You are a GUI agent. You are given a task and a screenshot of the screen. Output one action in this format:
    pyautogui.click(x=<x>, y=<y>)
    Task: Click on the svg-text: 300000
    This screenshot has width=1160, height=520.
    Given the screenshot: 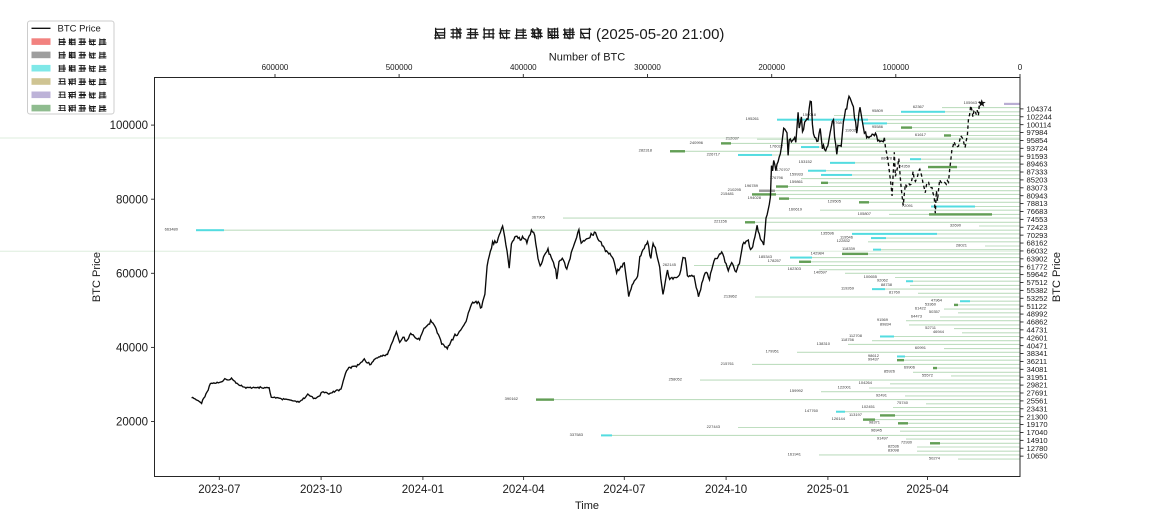 What is the action you would take?
    pyautogui.click(x=647, y=67)
    